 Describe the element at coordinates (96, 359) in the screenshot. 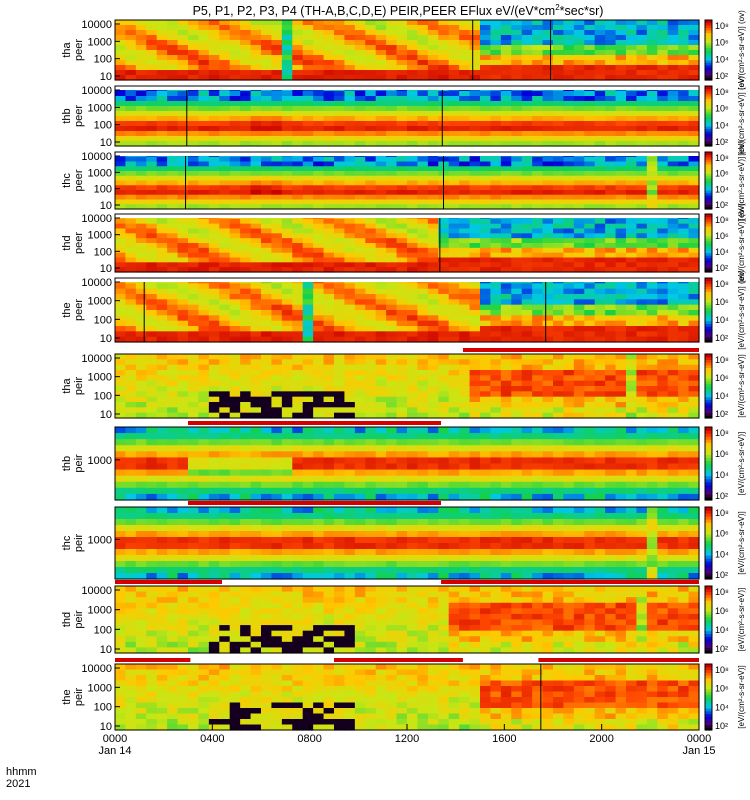

I see `y-tick-label: 10000` at that location.